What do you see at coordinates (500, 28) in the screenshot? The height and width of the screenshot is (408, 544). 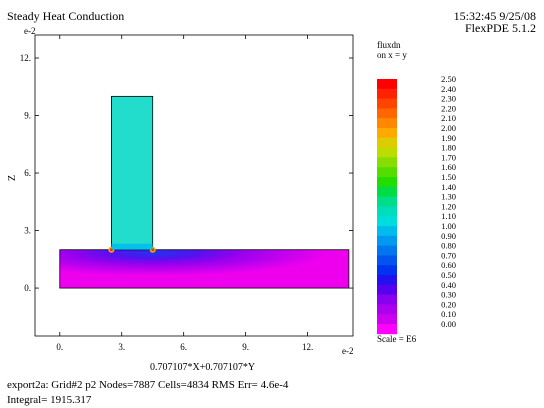 I see `version-label: FlexPDE 5.1.2` at bounding box center [500, 28].